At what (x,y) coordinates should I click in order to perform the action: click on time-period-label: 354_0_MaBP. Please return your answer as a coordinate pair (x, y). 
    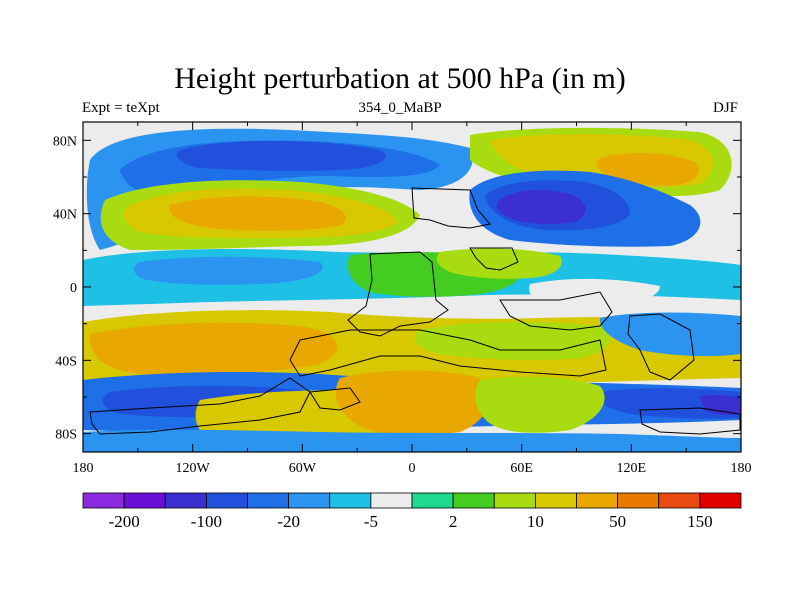
    Looking at the image, I should click on (400, 108).